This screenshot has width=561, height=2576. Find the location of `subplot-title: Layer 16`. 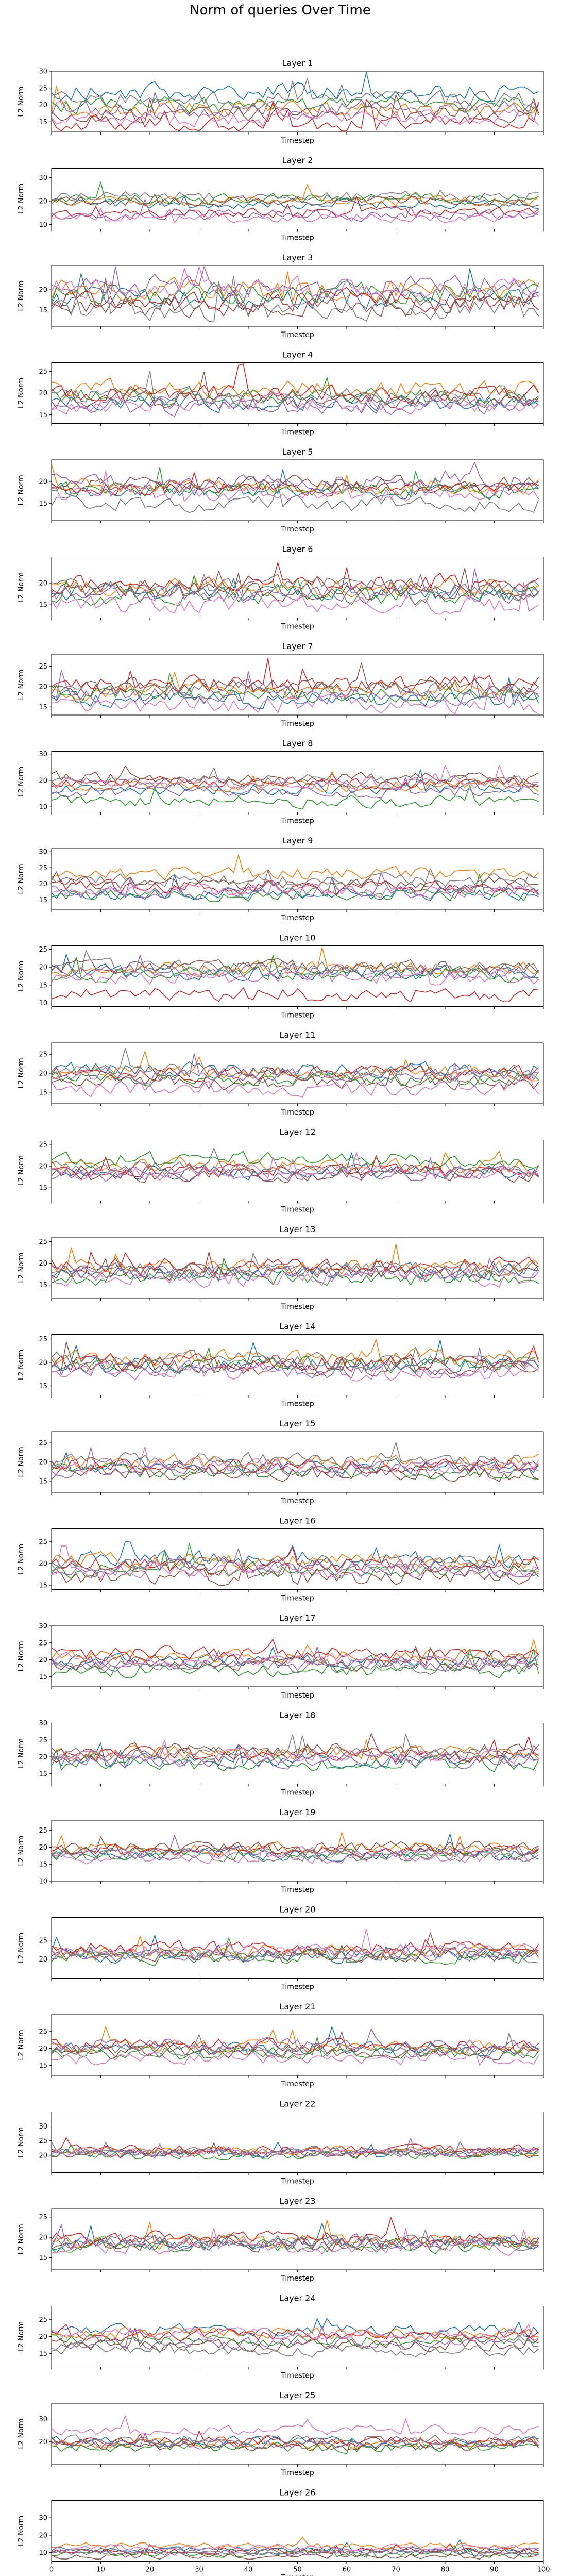

subplot-title: Layer 16 is located at coordinates (297, 1521).